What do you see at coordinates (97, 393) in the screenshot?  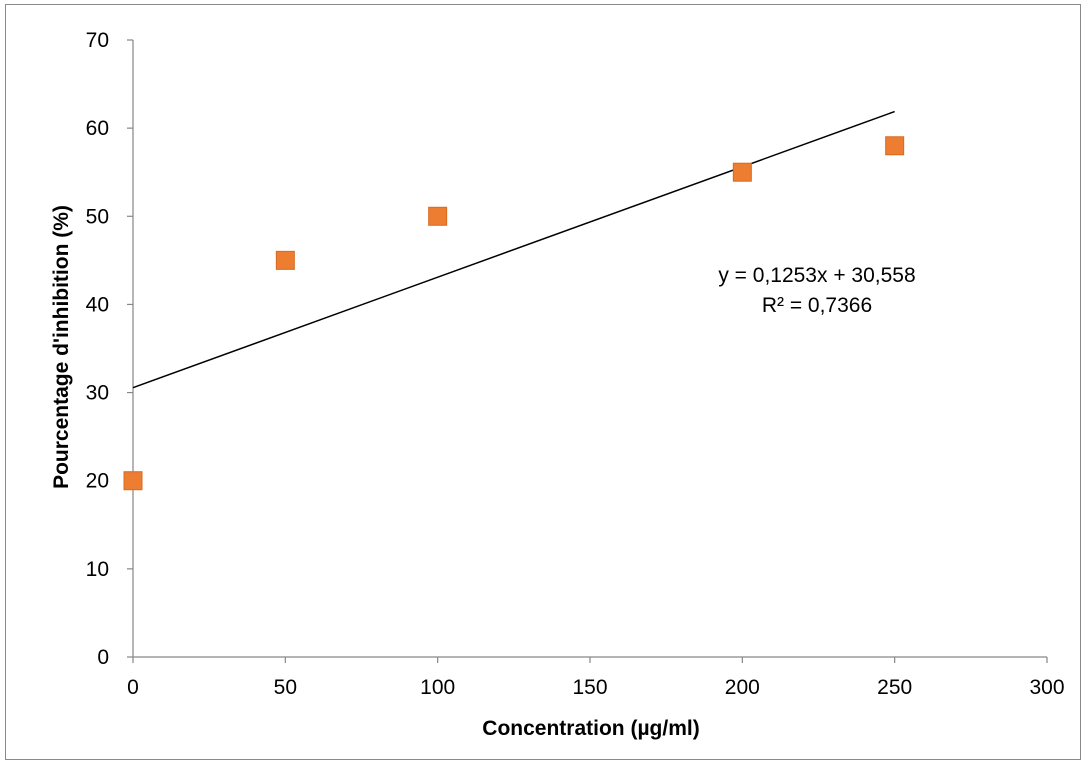 I see `y-tick-label: 30` at bounding box center [97, 393].